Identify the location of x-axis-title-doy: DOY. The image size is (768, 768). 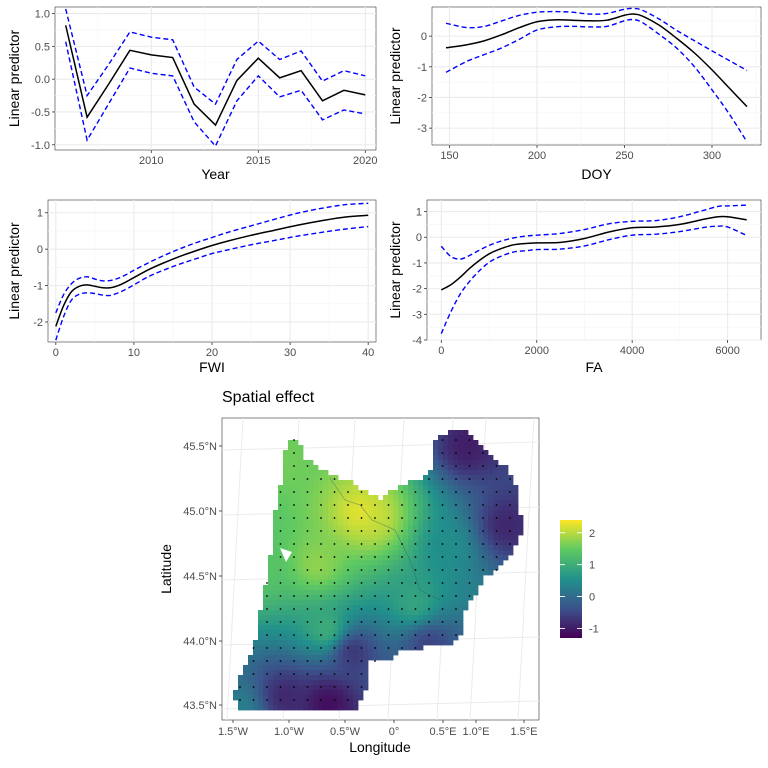
(596, 174).